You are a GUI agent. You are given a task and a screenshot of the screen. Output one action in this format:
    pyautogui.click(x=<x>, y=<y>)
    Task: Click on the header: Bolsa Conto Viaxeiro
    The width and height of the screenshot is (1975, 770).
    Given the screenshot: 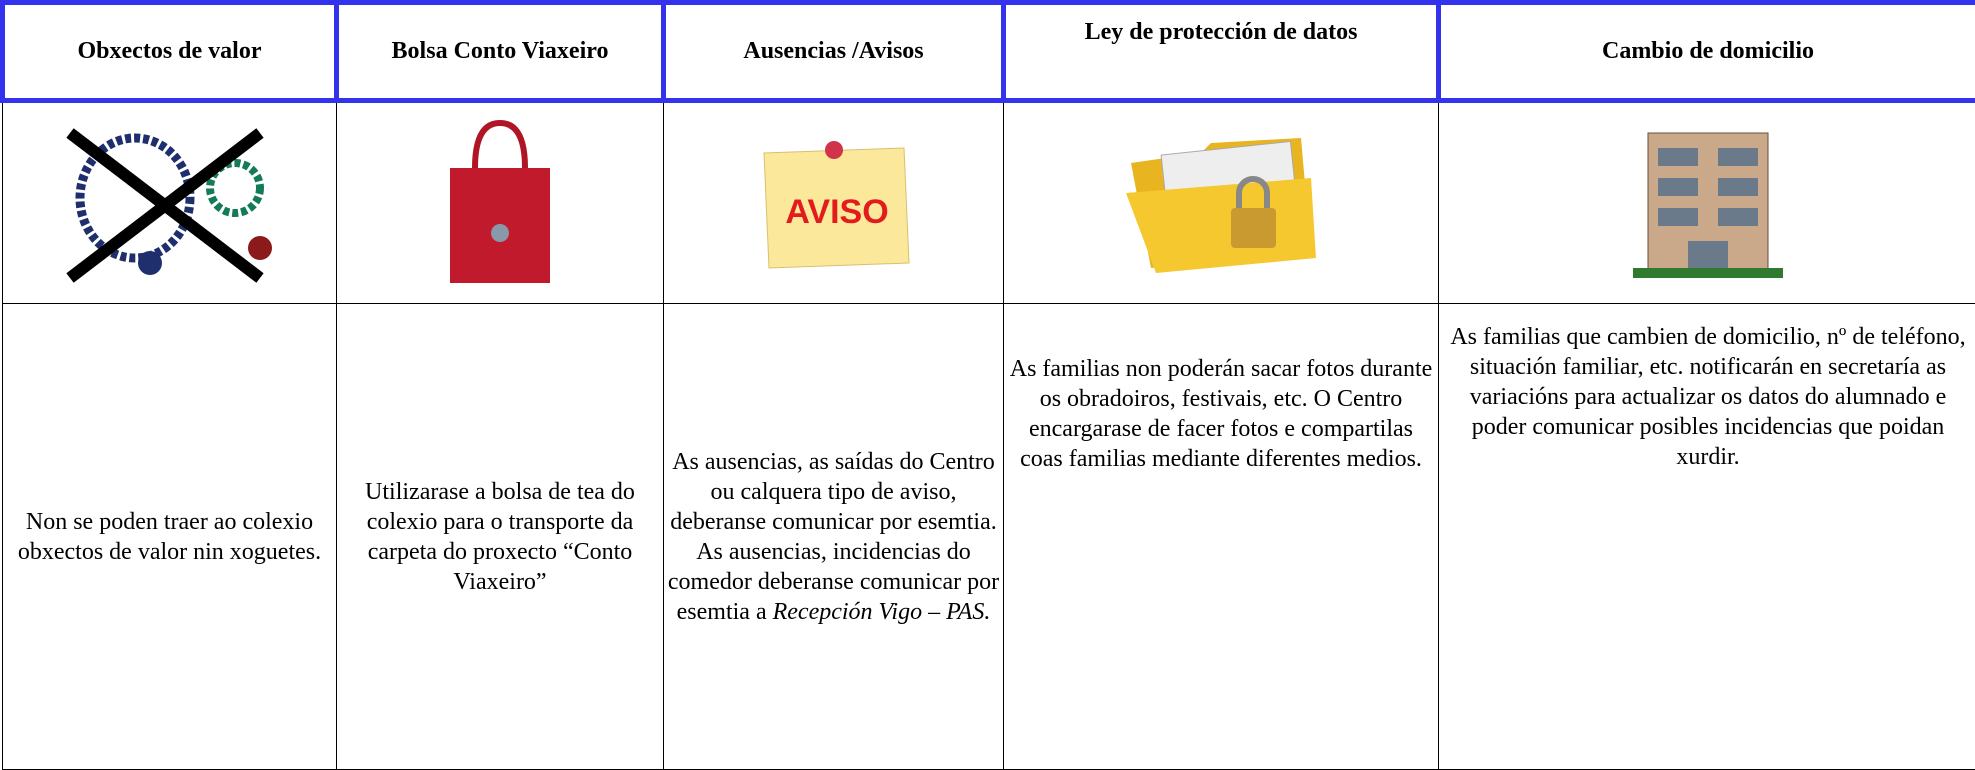 What is the action you would take?
    pyautogui.click(x=500, y=52)
    